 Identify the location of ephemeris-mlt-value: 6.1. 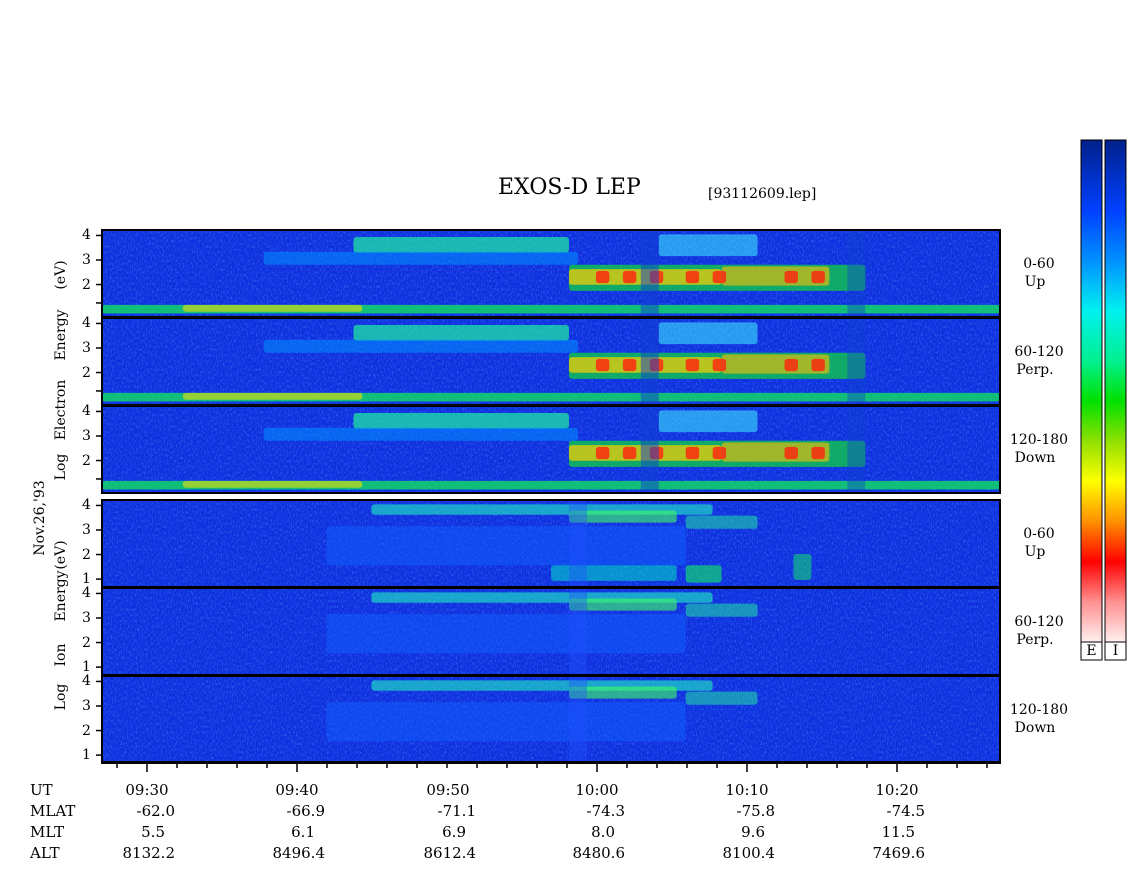
(303, 832).